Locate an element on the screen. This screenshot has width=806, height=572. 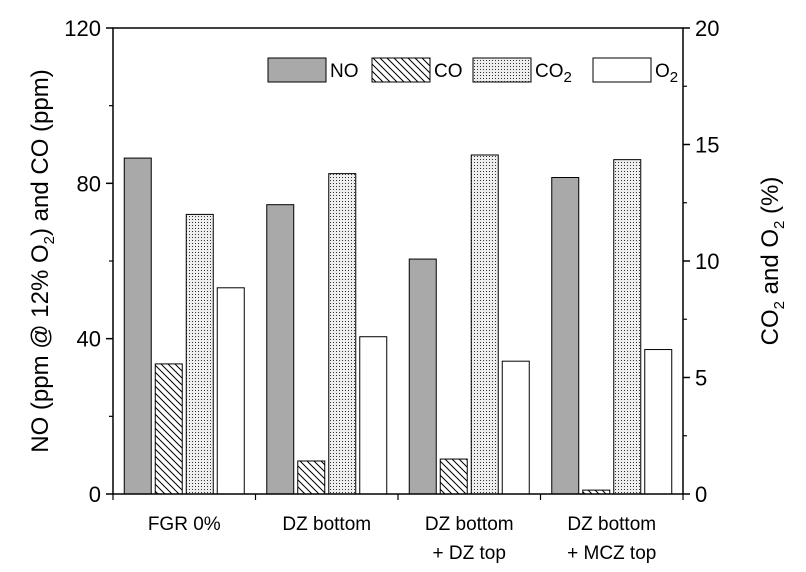
legend-label-co2: CO2 is located at coordinates (553, 73).